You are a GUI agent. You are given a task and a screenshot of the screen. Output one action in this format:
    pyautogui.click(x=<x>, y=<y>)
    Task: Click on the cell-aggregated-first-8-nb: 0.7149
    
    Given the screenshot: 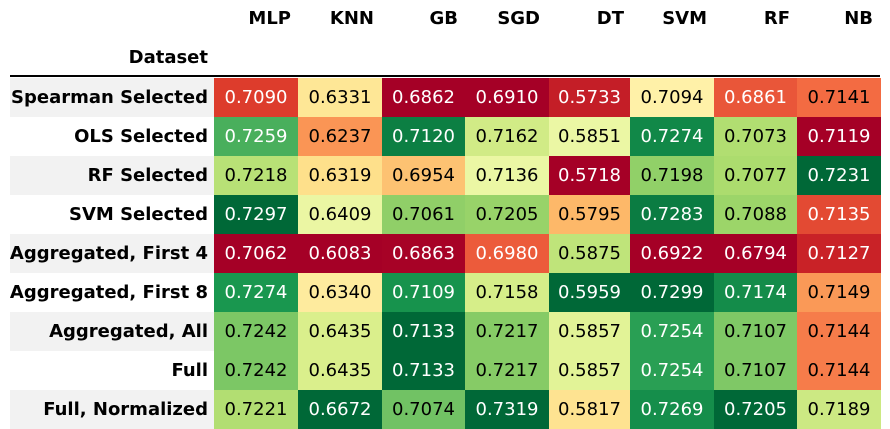 What is the action you would take?
    pyautogui.click(x=839, y=292)
    